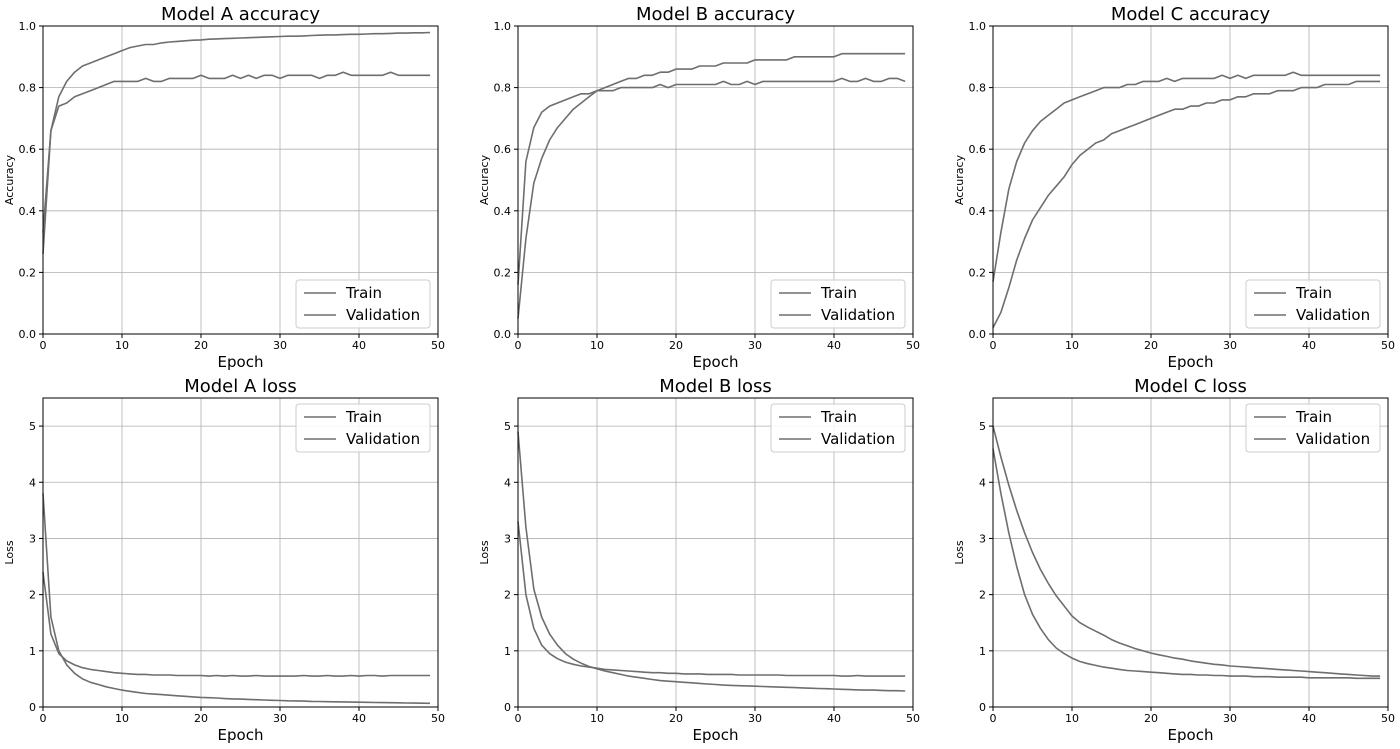 This screenshot has height=749, width=1400. What do you see at coordinates (507, 651) in the screenshot?
I see `y-tick-label: 1` at bounding box center [507, 651].